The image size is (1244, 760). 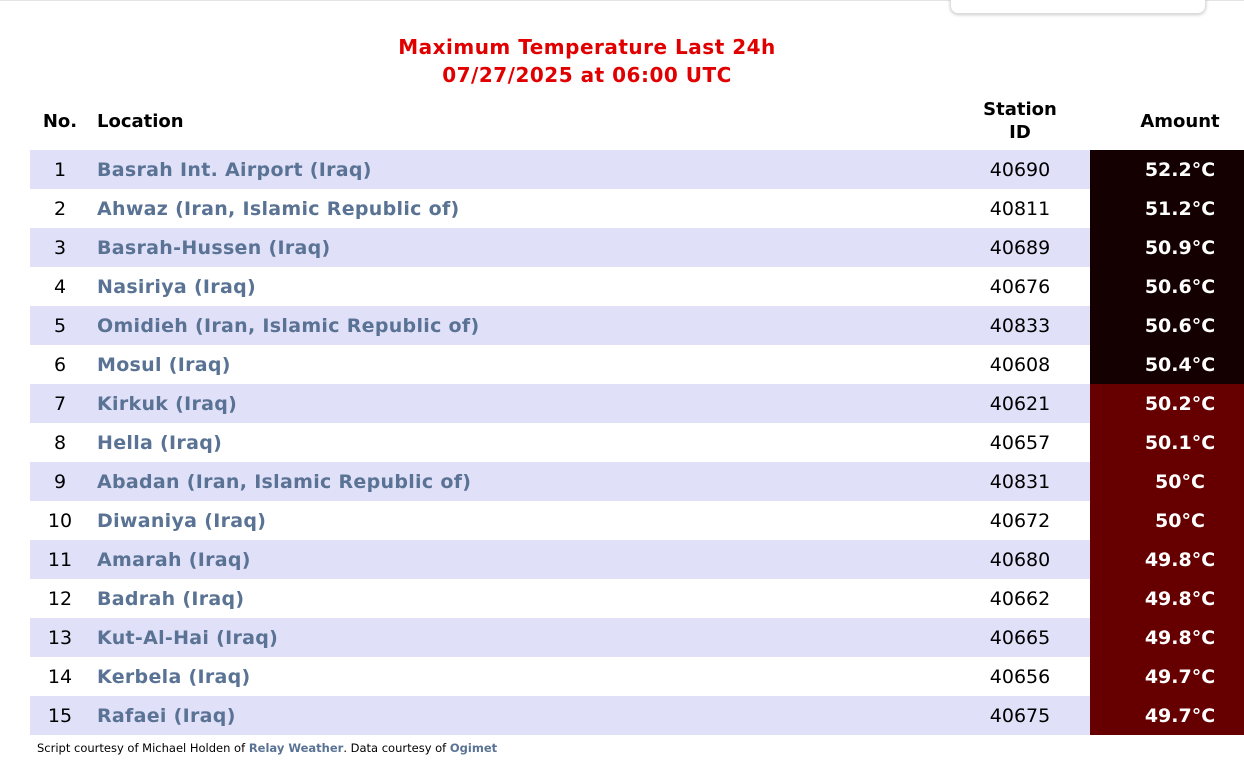 I want to click on amount: 50.9°C, so click(x=1167, y=247).